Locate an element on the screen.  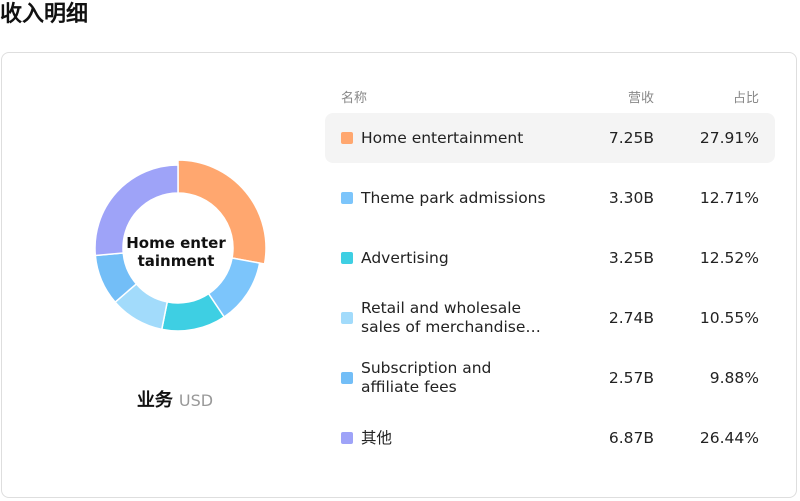
row-name: 其他 is located at coordinates (377, 437).